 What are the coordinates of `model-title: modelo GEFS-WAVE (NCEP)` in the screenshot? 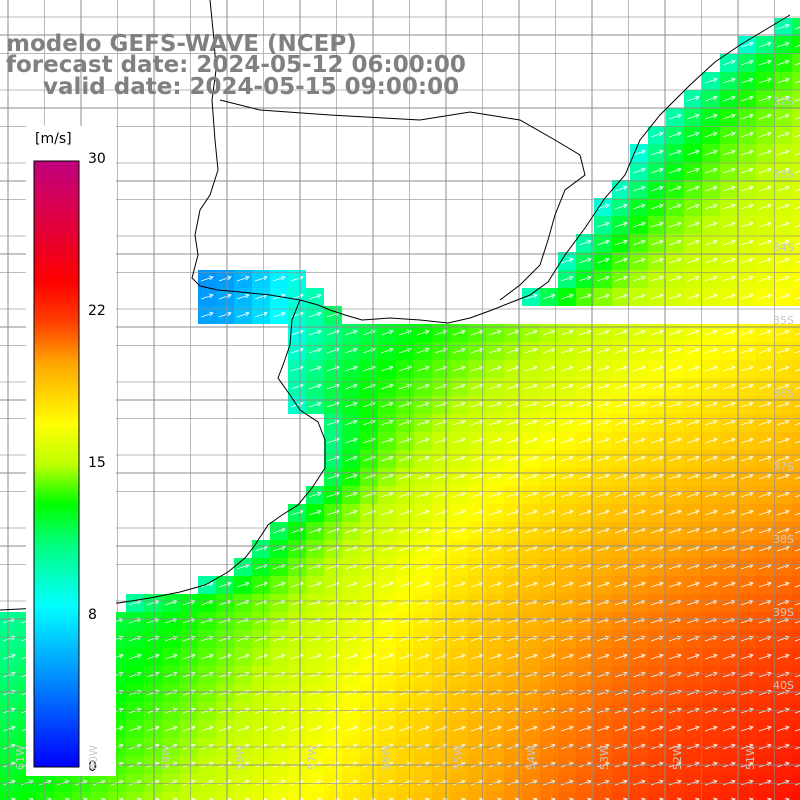 It's located at (181, 44).